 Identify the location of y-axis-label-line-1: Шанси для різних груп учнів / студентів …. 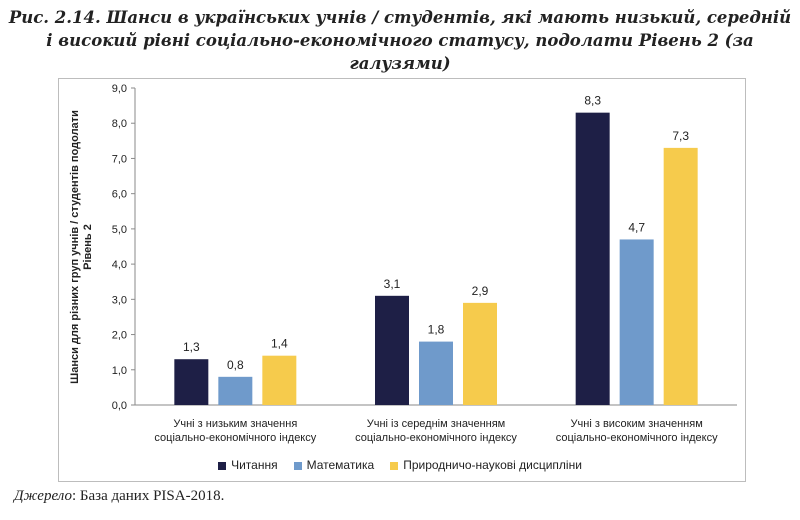
(75, 247).